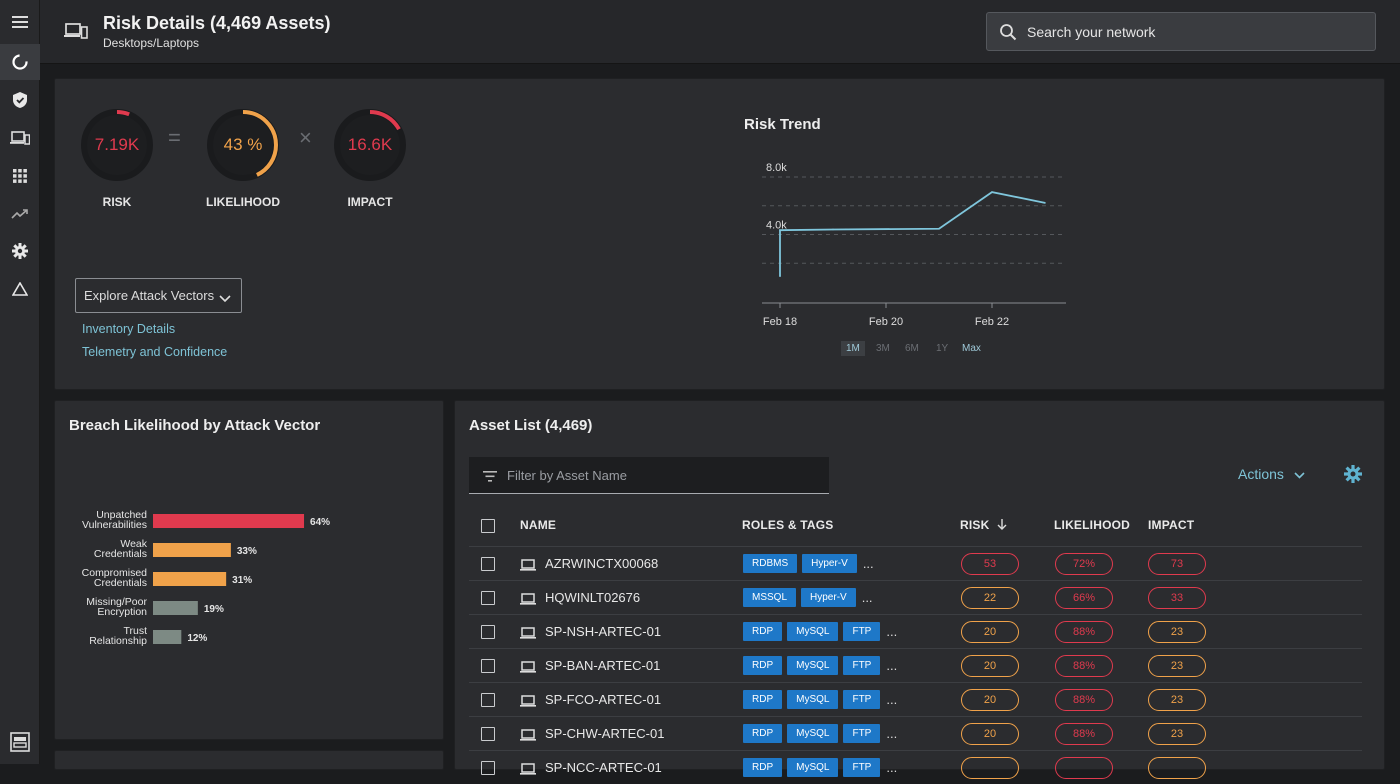  I want to click on col-risk-header: RISK, so click(983, 525).